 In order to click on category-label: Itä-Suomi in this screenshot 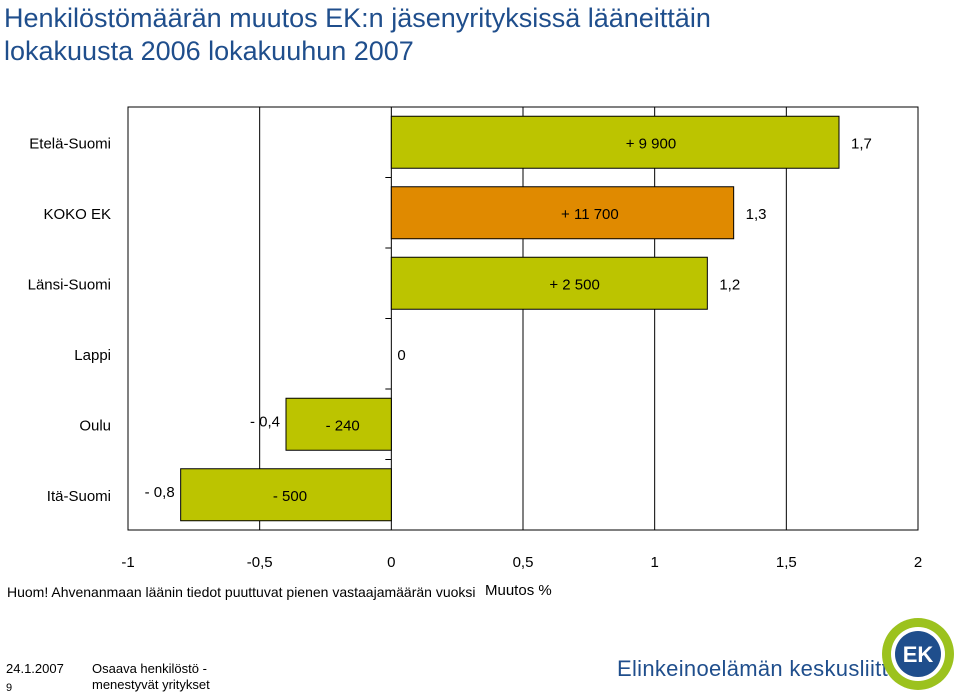, I will do `click(79, 496)`.